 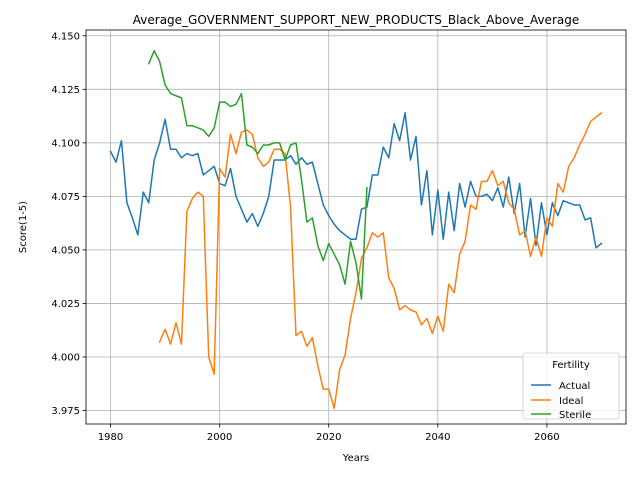 What do you see at coordinates (65, 357) in the screenshot?
I see `y-tick-label: 4.000` at bounding box center [65, 357].